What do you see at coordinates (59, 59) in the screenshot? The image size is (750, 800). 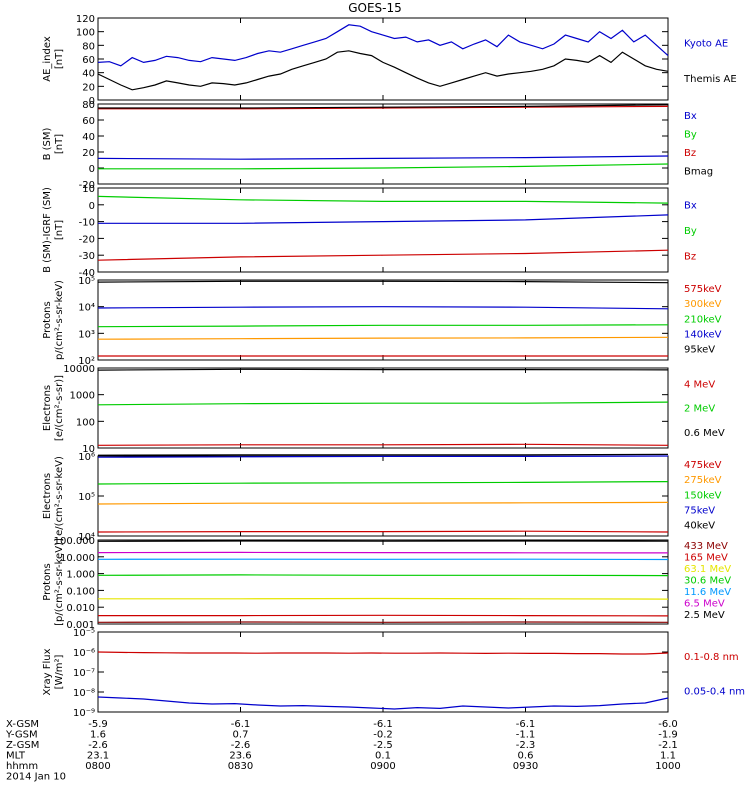 I see `ylabel-units-ae: [nT]` at bounding box center [59, 59].